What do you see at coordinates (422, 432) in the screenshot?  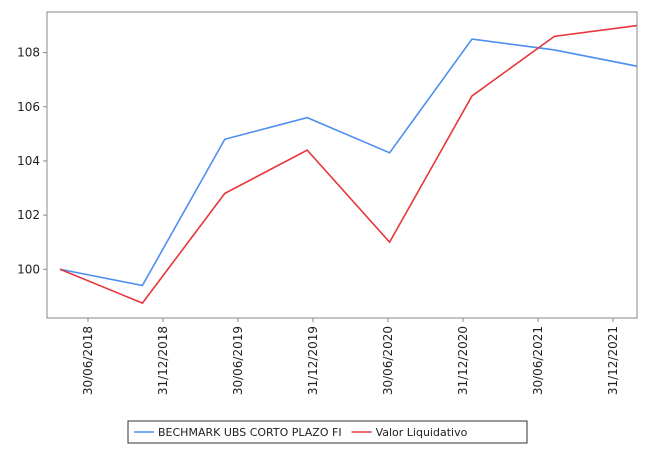 I see `legend-label: Valor Liquidativo` at bounding box center [422, 432].